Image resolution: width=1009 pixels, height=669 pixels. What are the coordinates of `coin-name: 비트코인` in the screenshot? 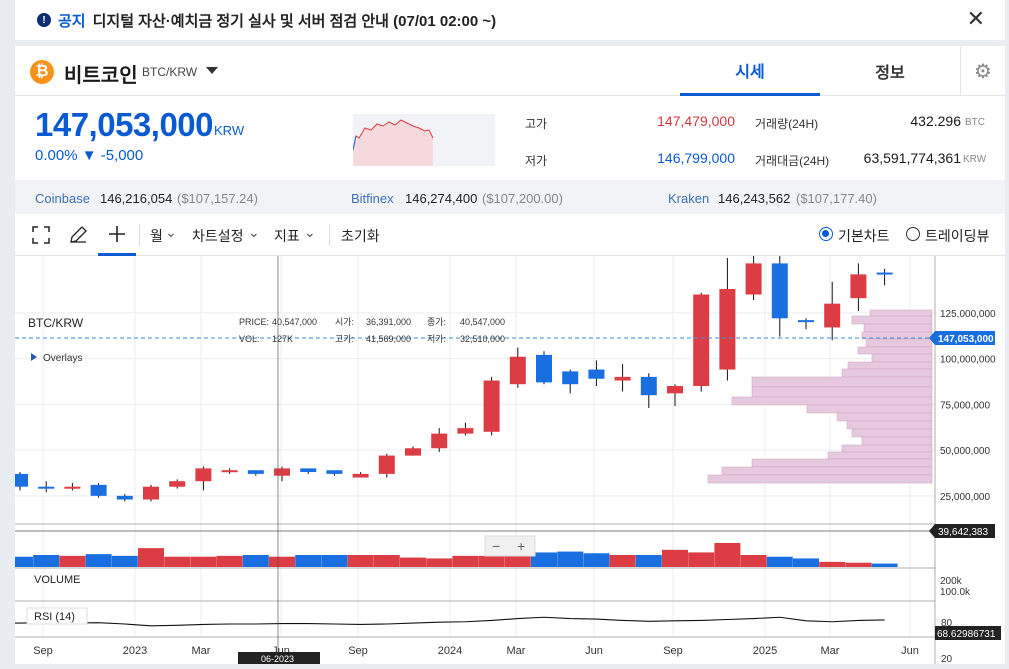 It's located at (101, 76).